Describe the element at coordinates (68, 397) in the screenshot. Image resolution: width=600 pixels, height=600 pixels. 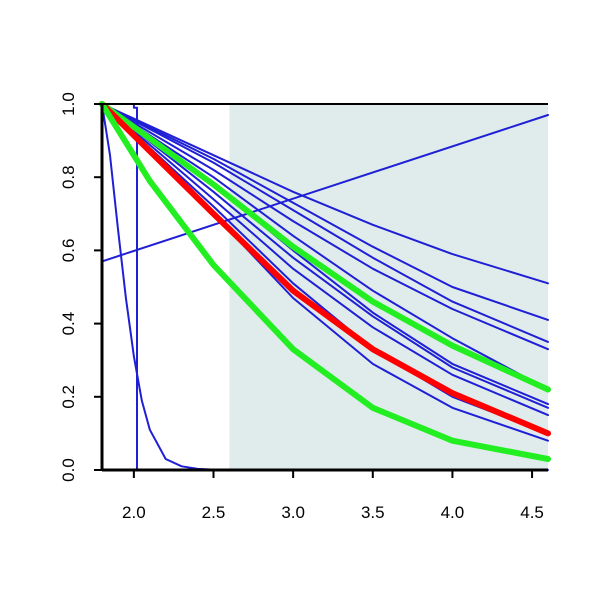
I see `y-tick-label: 0.2` at that location.